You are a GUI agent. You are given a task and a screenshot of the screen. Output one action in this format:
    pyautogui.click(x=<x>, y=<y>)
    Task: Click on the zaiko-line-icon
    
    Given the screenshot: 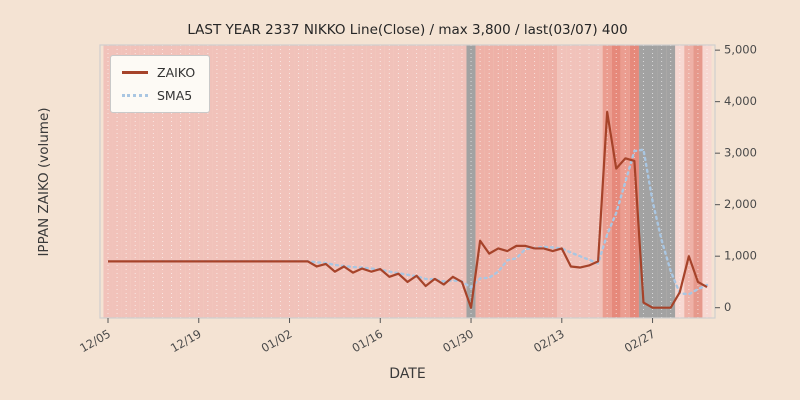 What is the action you would take?
    pyautogui.click(x=135, y=72)
    